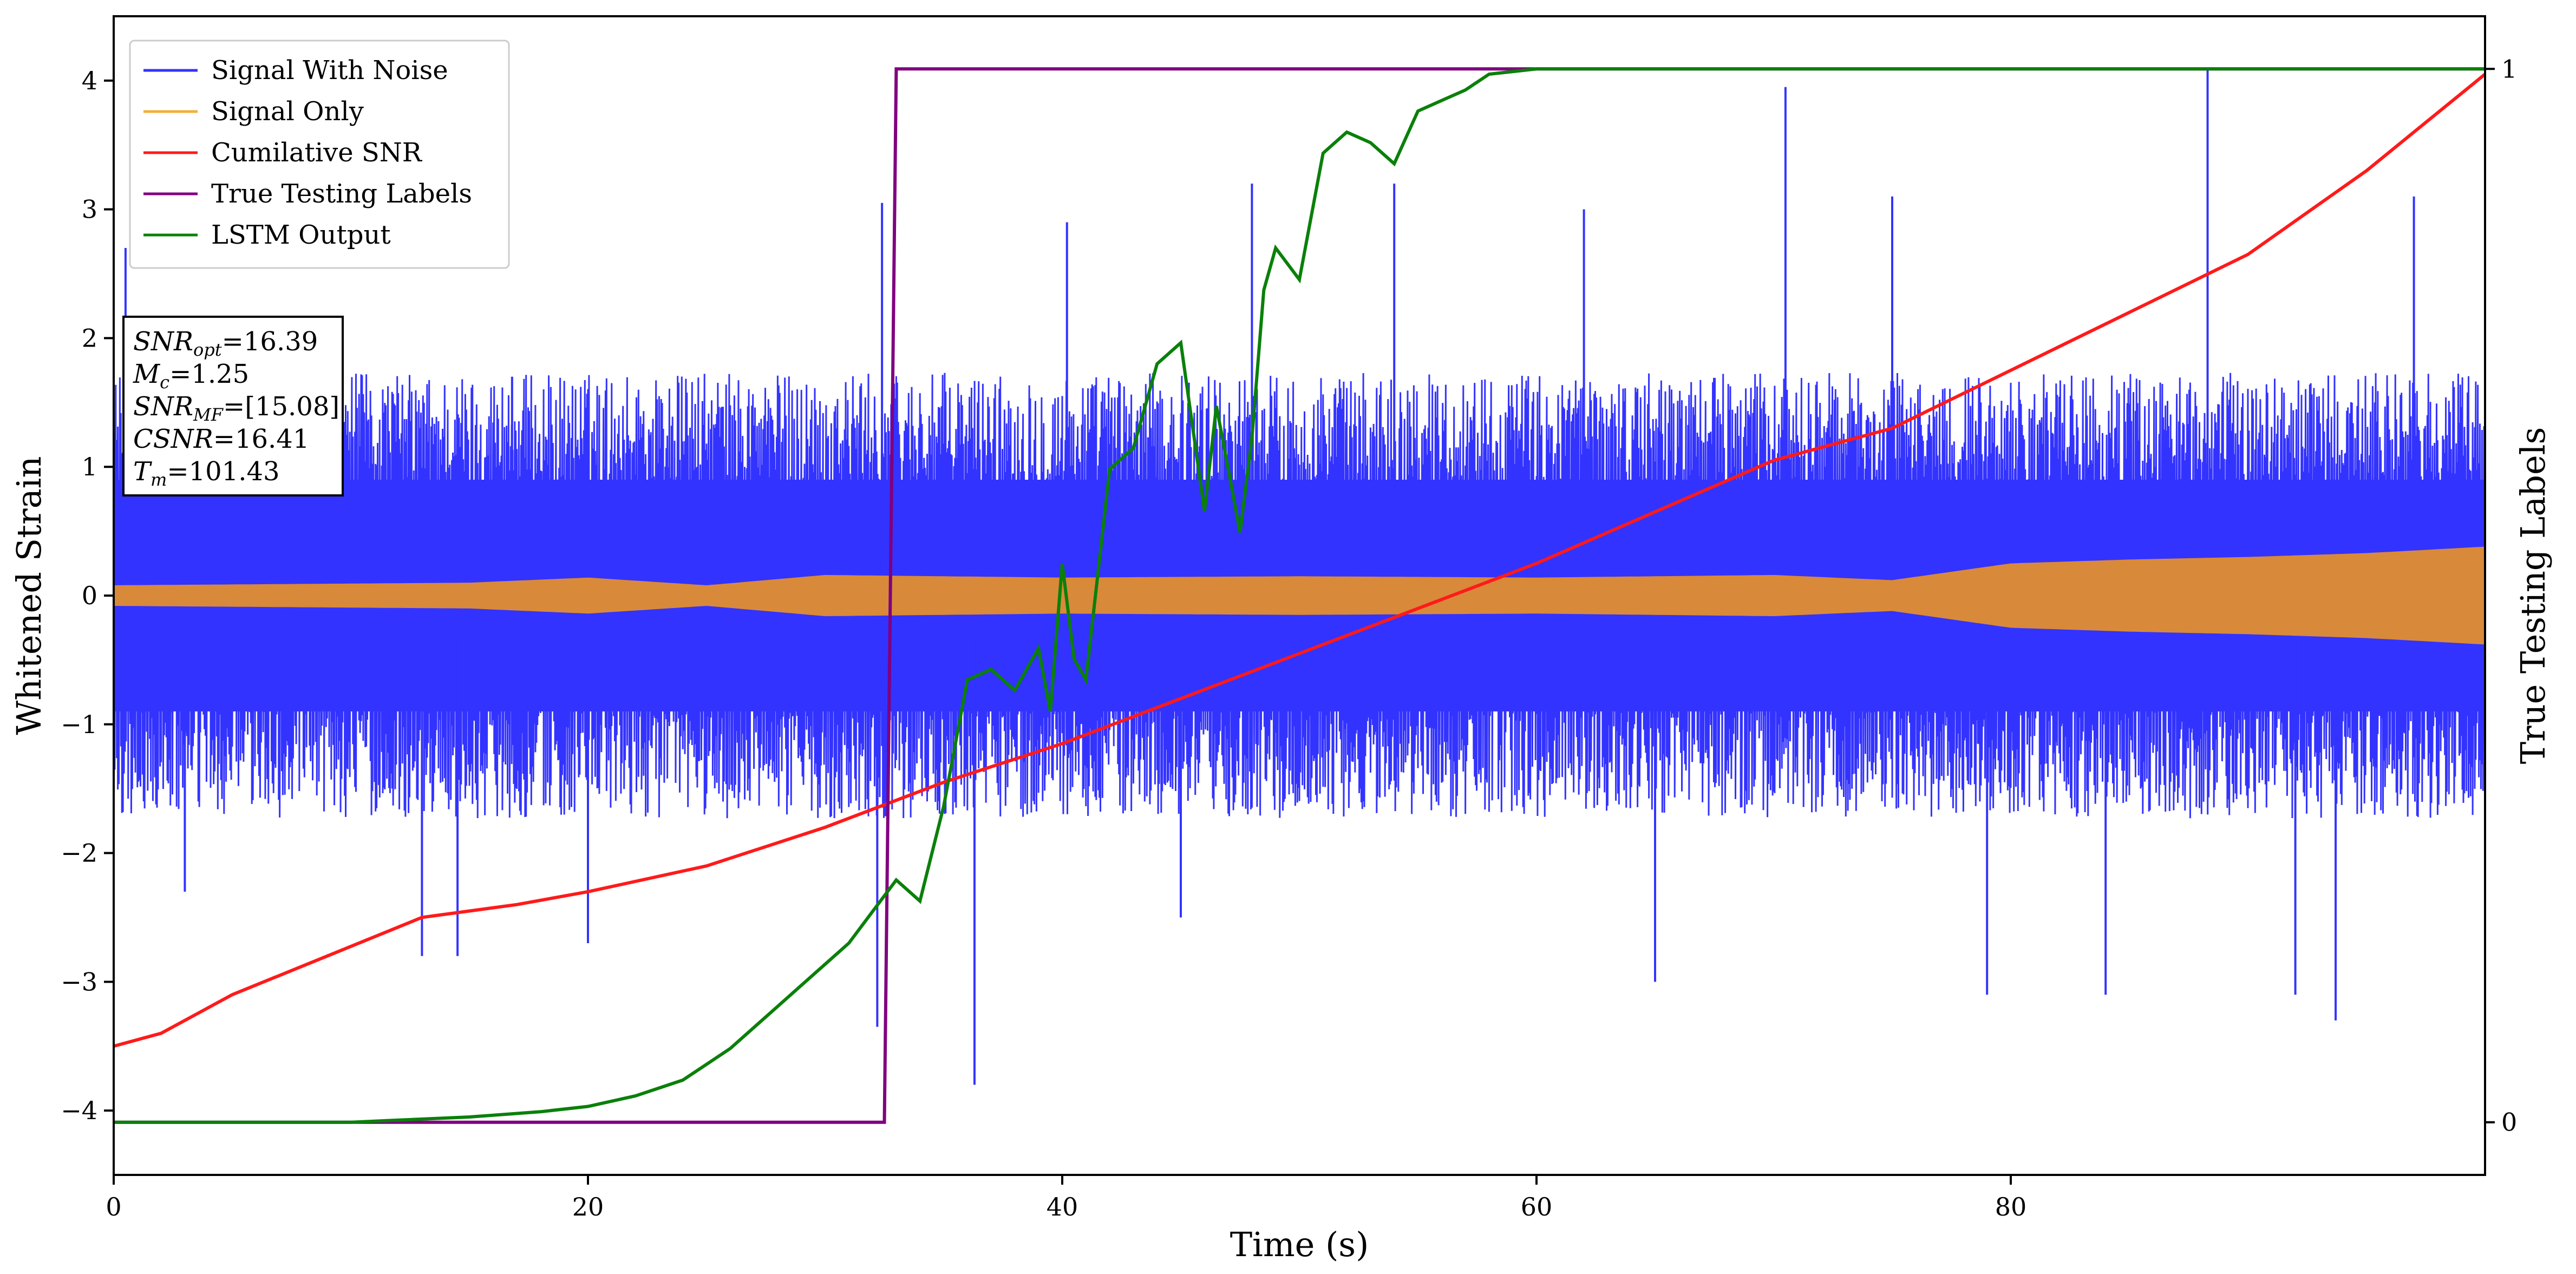  What do you see at coordinates (2011, 1206) in the screenshot?
I see `x-tick-label-4: 80` at bounding box center [2011, 1206].